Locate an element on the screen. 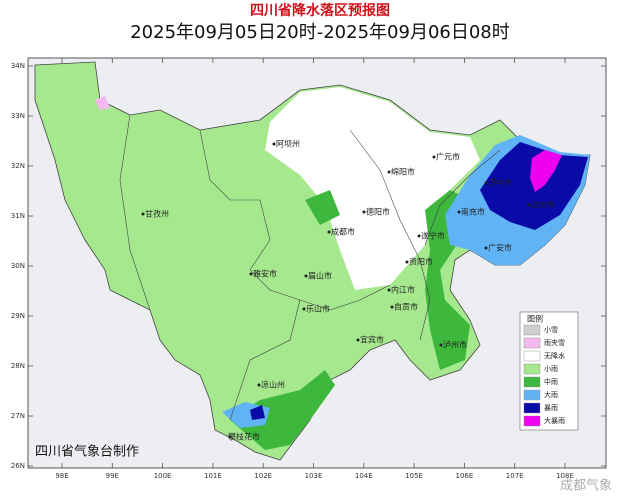 The image size is (640, 502). legend-label: 小雪 is located at coordinates (551, 329).